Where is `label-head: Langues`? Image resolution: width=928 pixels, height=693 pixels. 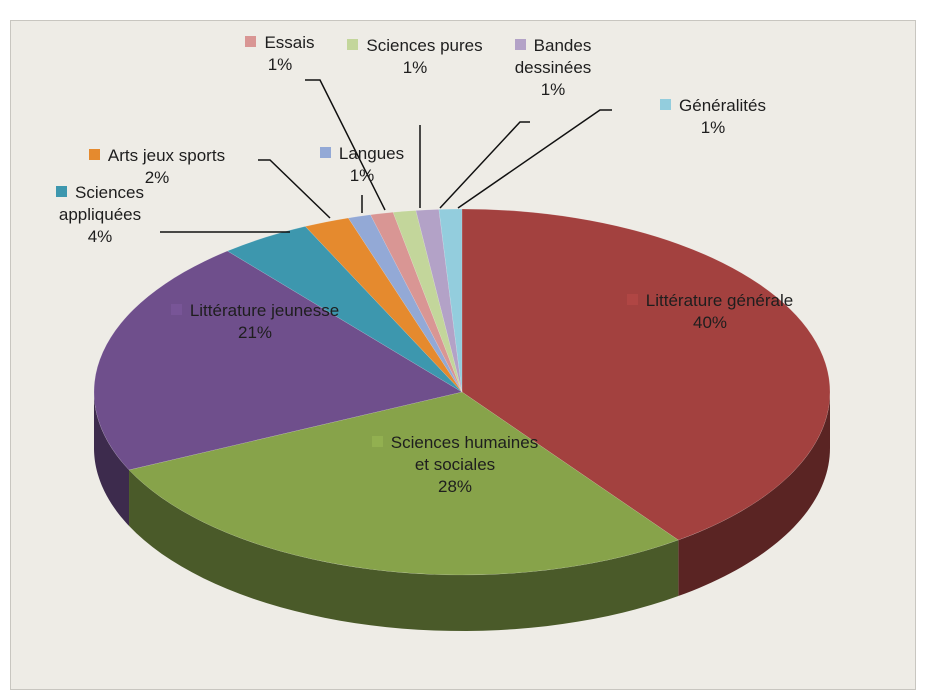
label-head: Langues is located at coordinates (362, 154).